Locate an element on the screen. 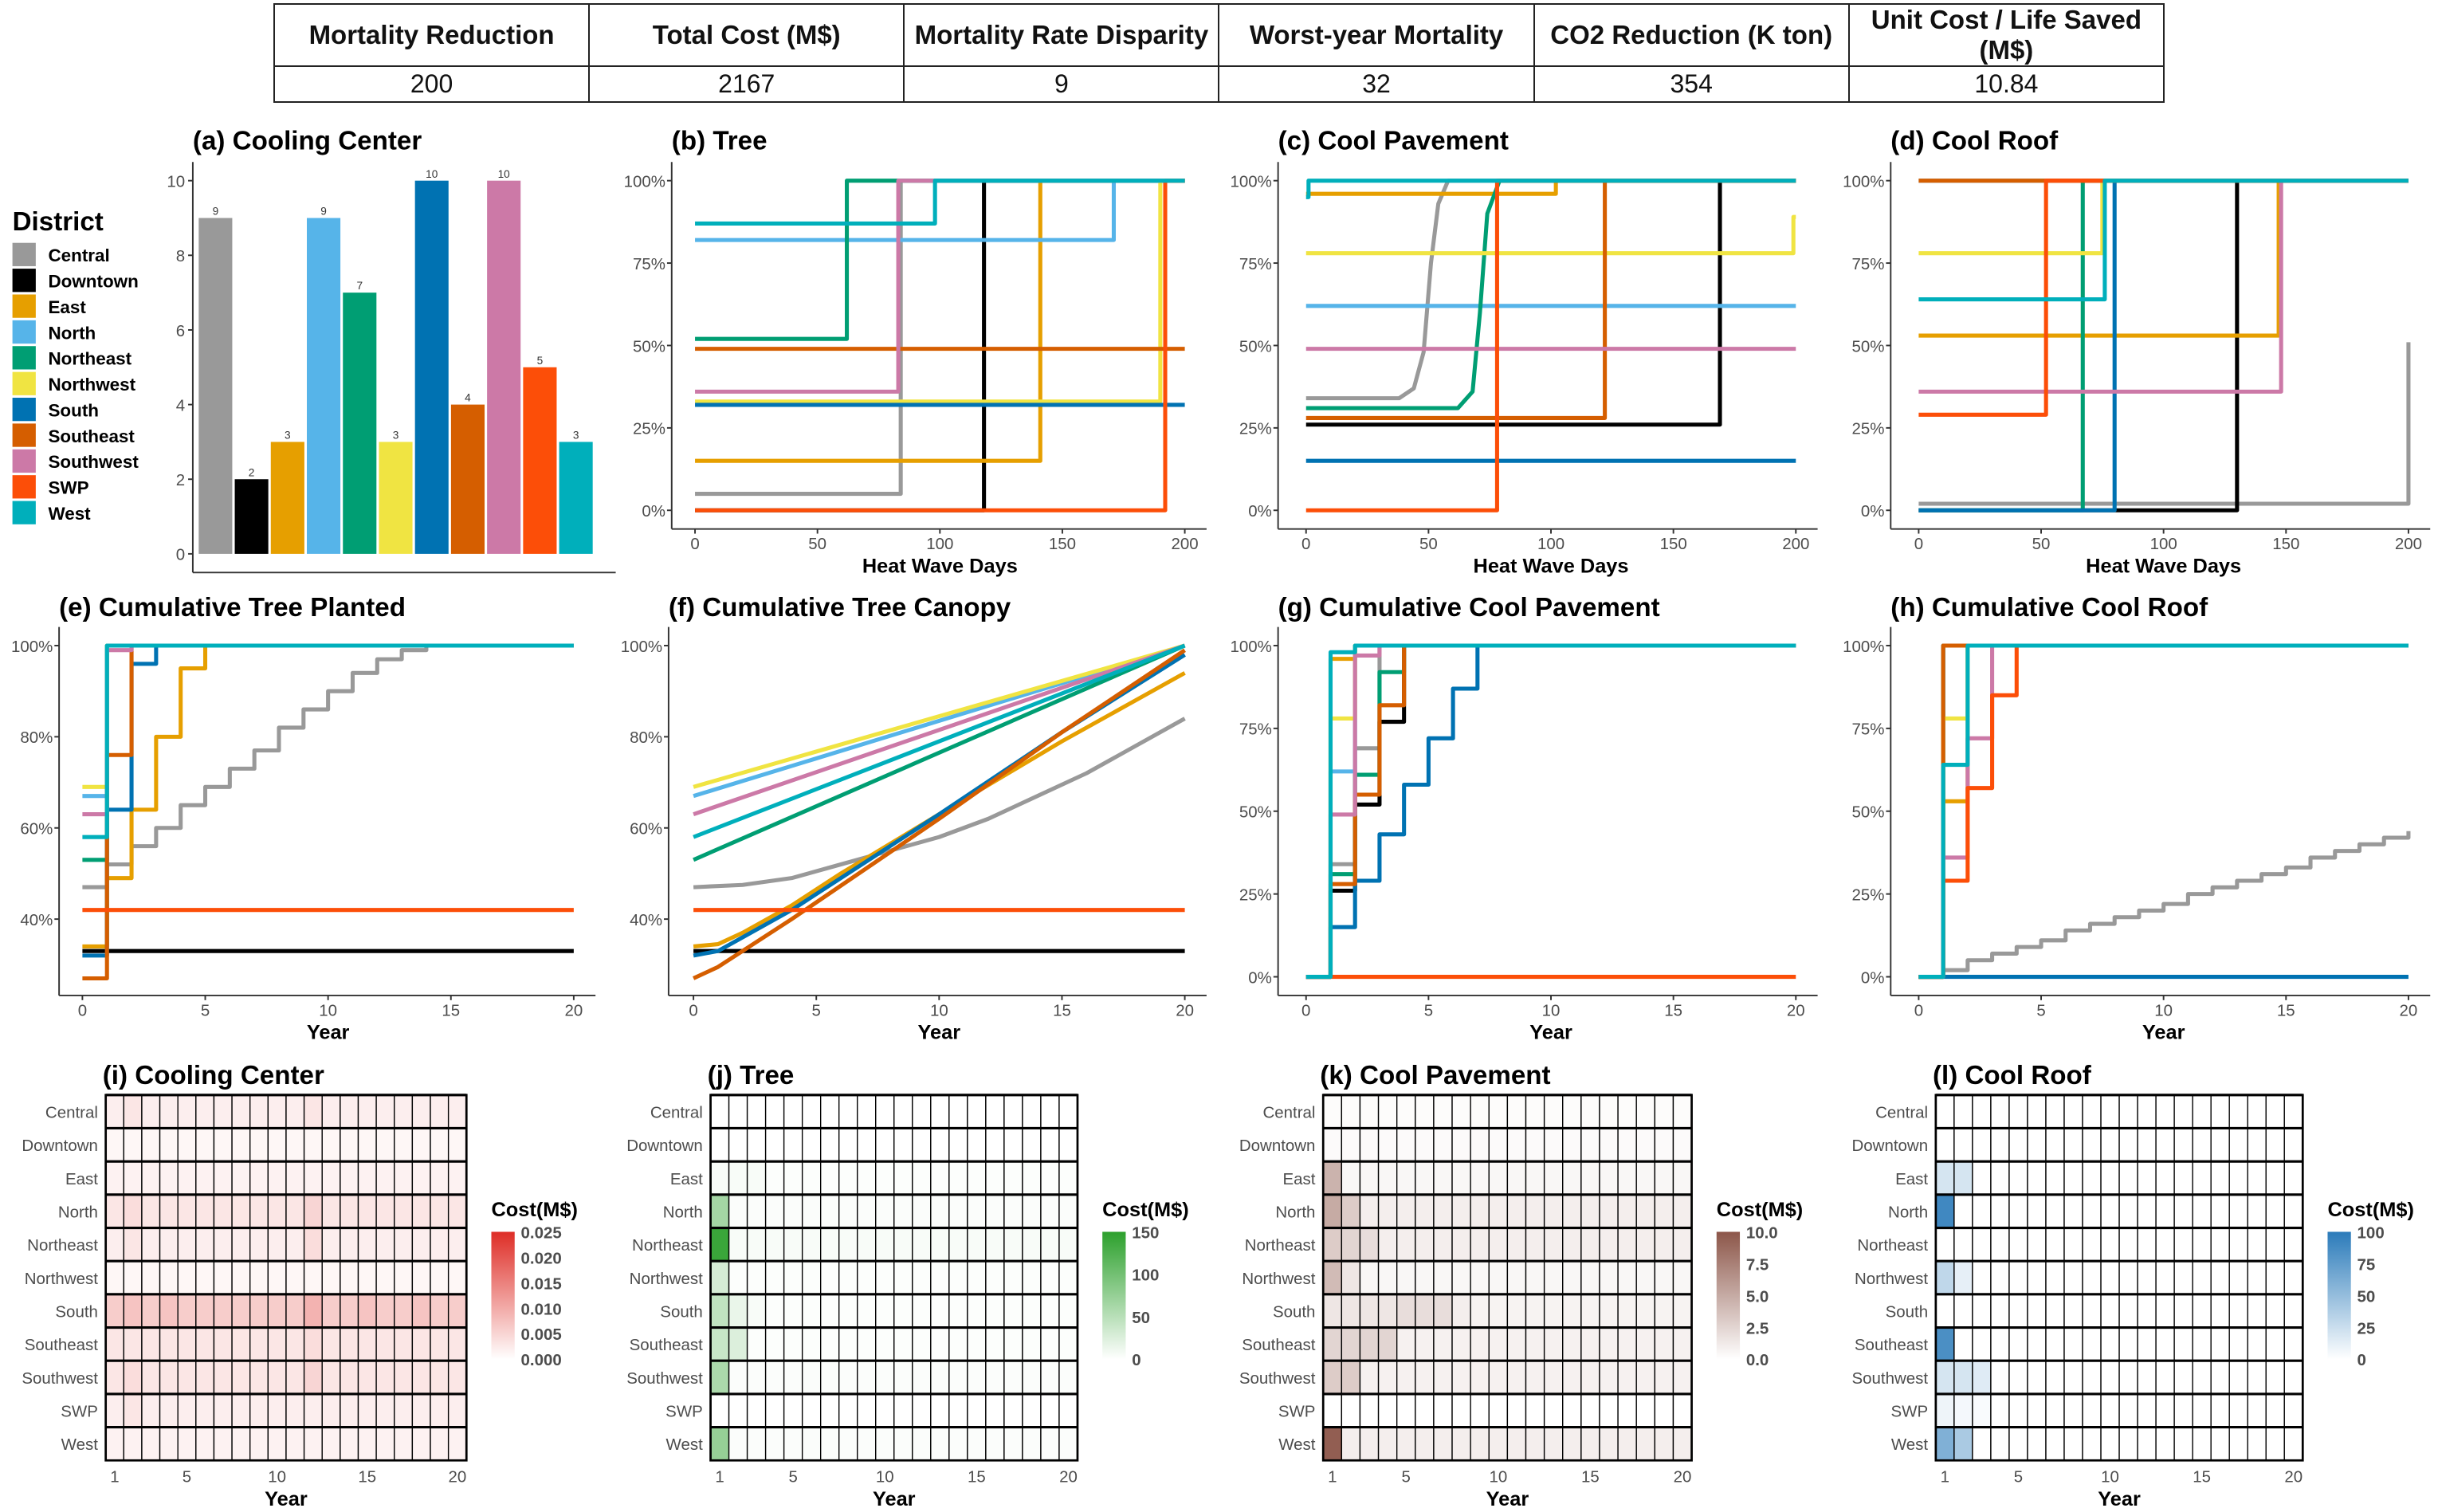 Image resolution: width=2438 pixels, height=1512 pixels. y-tick-label: 25% is located at coordinates (1869, 429).